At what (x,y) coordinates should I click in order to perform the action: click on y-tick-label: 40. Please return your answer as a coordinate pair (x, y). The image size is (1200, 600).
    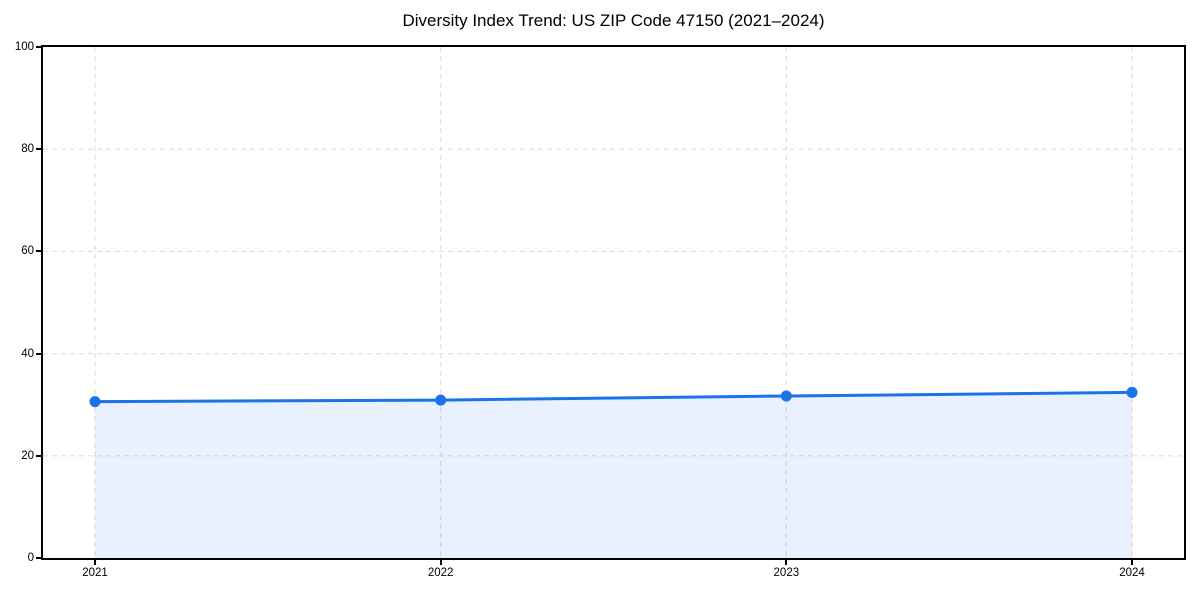
    Looking at the image, I should click on (27, 353).